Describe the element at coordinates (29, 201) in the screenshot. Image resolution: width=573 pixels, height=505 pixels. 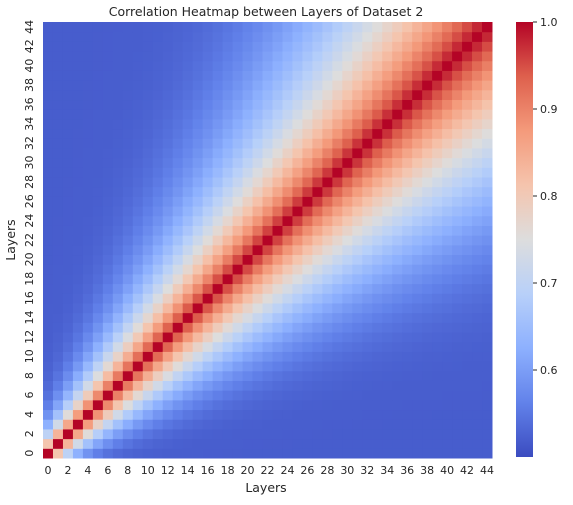
I see `y-tick-label: 26` at that location.